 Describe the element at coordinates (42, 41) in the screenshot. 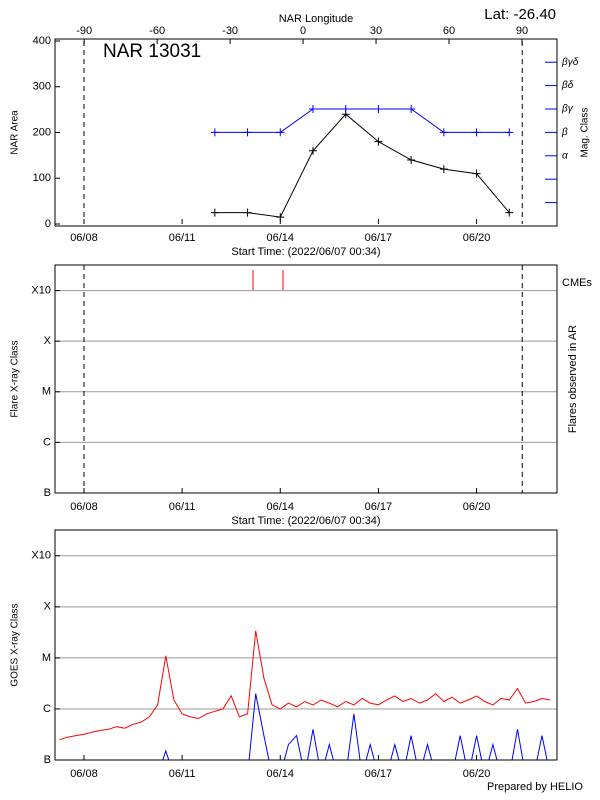

I see `y-tick-label: 400` at that location.